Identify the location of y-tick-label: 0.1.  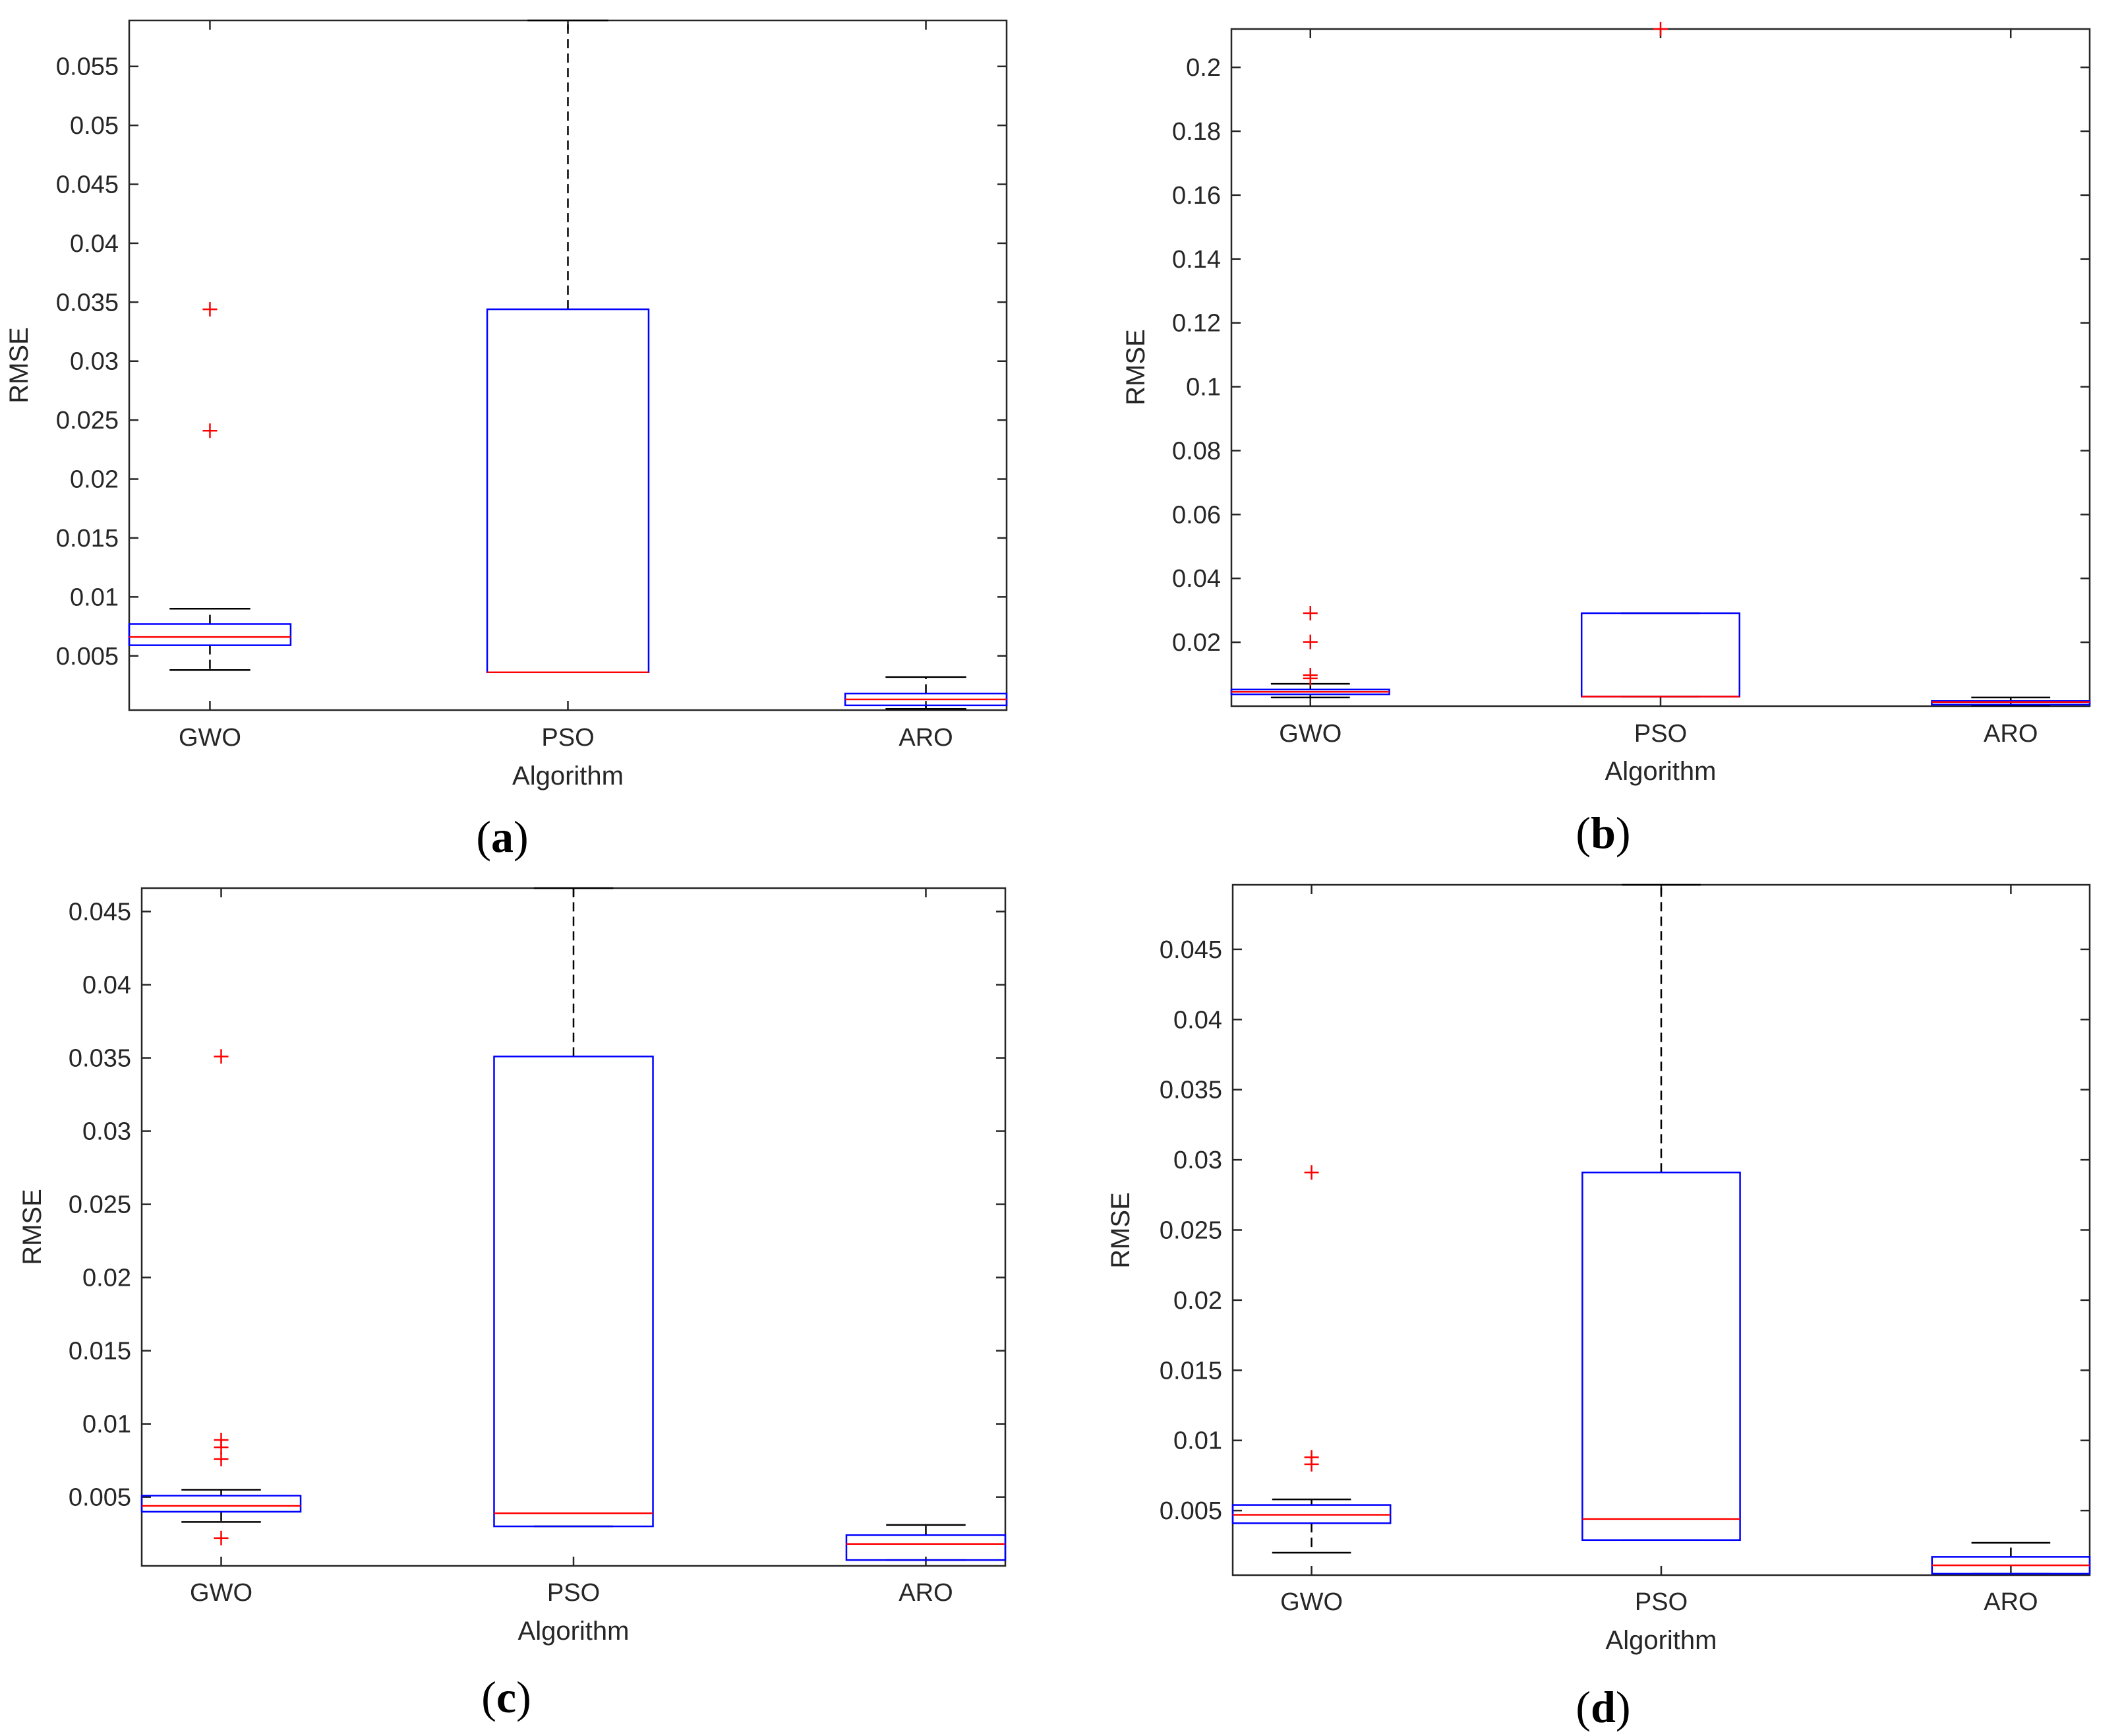
(1203, 388).